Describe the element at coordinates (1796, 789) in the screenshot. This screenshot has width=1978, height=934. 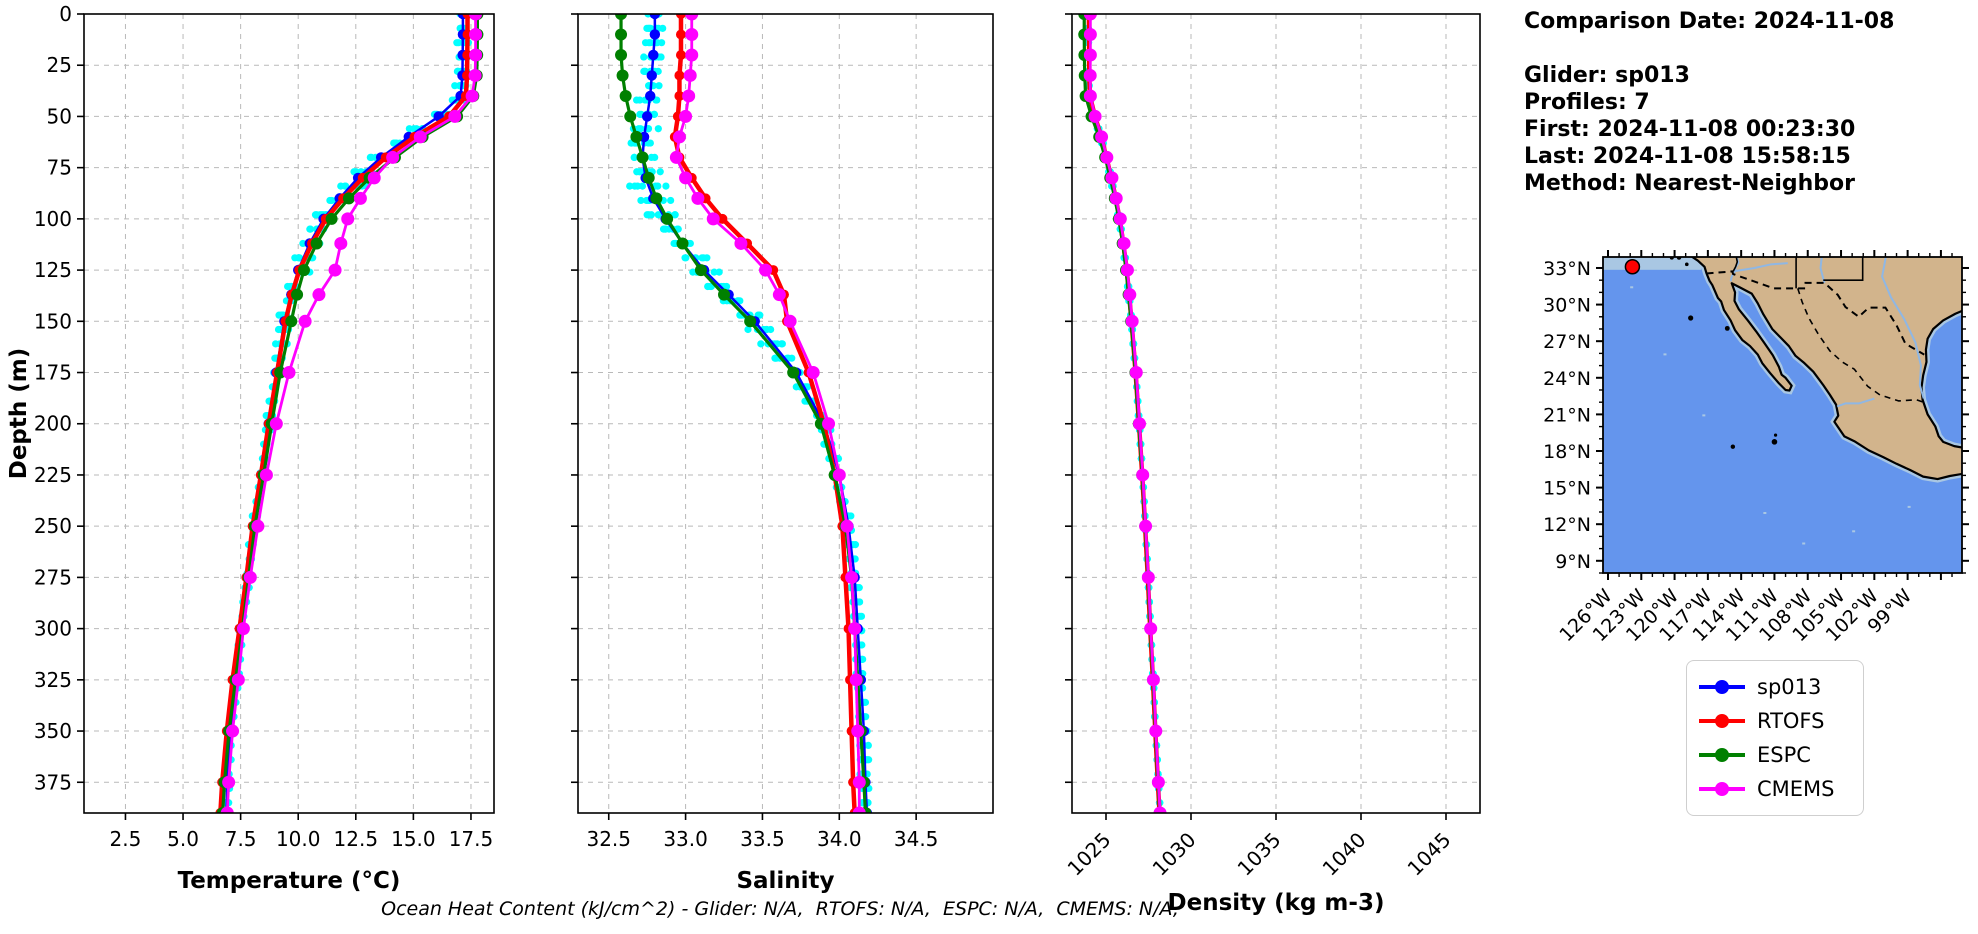
I see `legend-label: CMEMS` at that location.